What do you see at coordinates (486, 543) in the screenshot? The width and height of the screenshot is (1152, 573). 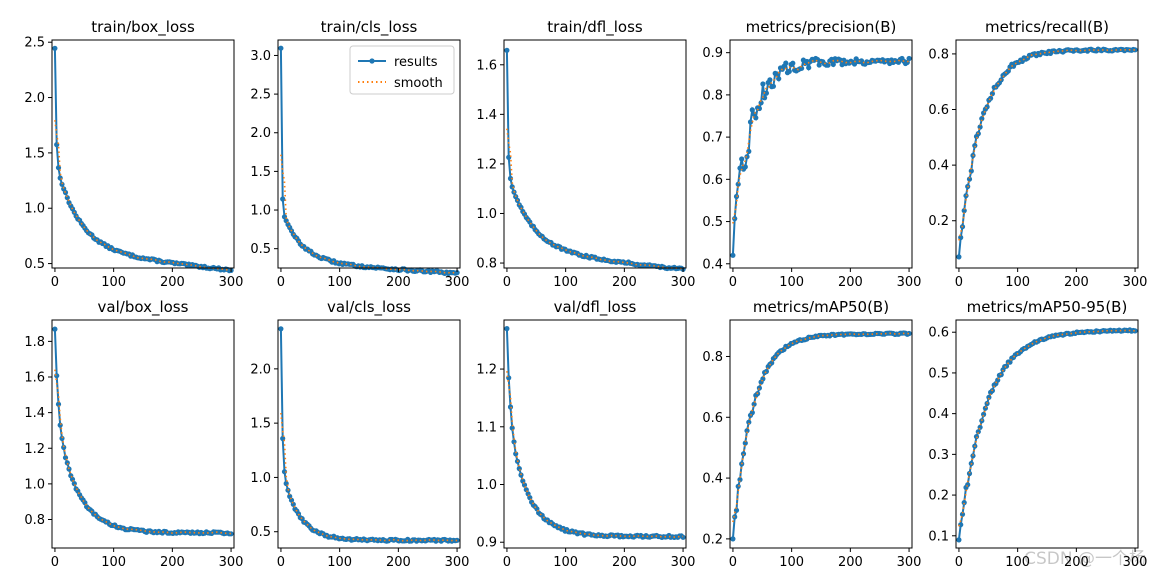 I see `y-tick-label: 0.9` at bounding box center [486, 543].